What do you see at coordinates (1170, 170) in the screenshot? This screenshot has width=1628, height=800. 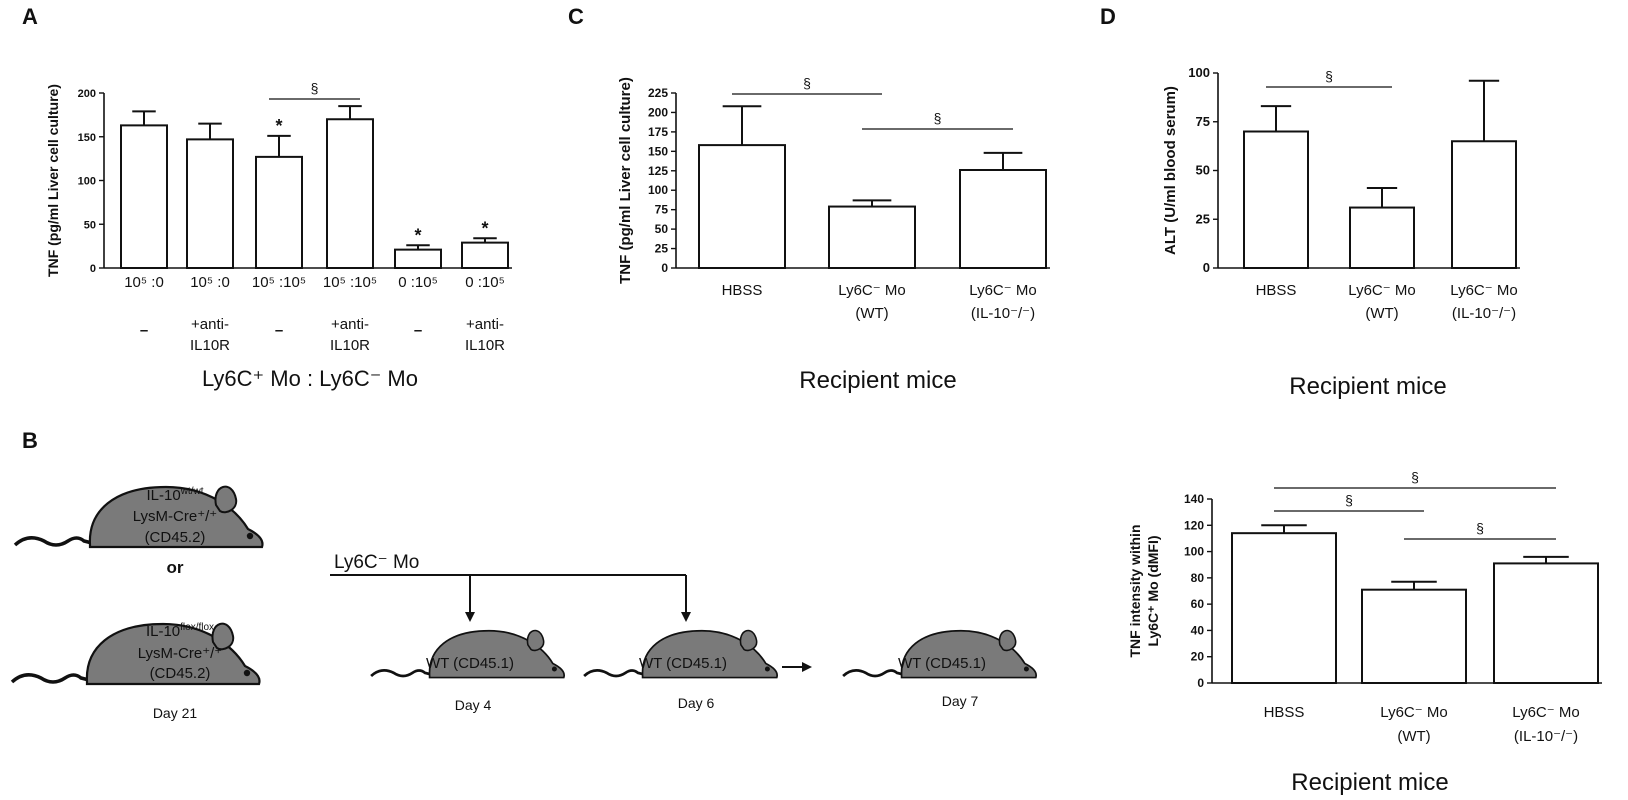 I see `y-axis-label: ALT (U/ml blood serum)` at bounding box center [1170, 170].